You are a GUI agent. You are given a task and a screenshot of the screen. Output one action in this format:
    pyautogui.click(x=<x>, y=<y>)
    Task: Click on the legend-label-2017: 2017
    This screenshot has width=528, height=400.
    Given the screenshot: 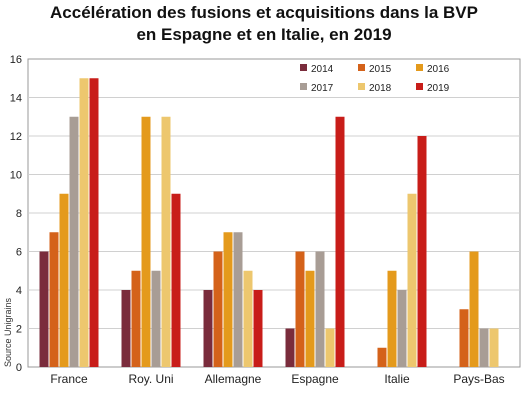 What is the action you would take?
    pyautogui.click(x=322, y=88)
    